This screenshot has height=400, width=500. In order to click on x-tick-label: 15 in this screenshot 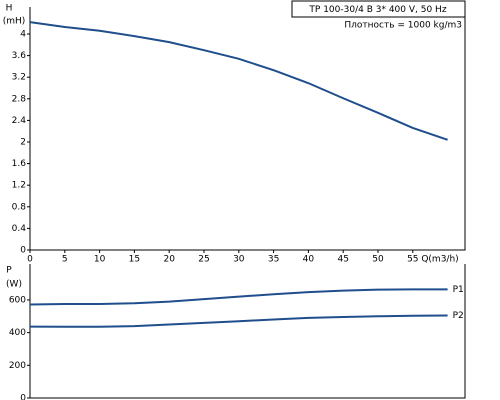, I will do `click(134, 260)`.